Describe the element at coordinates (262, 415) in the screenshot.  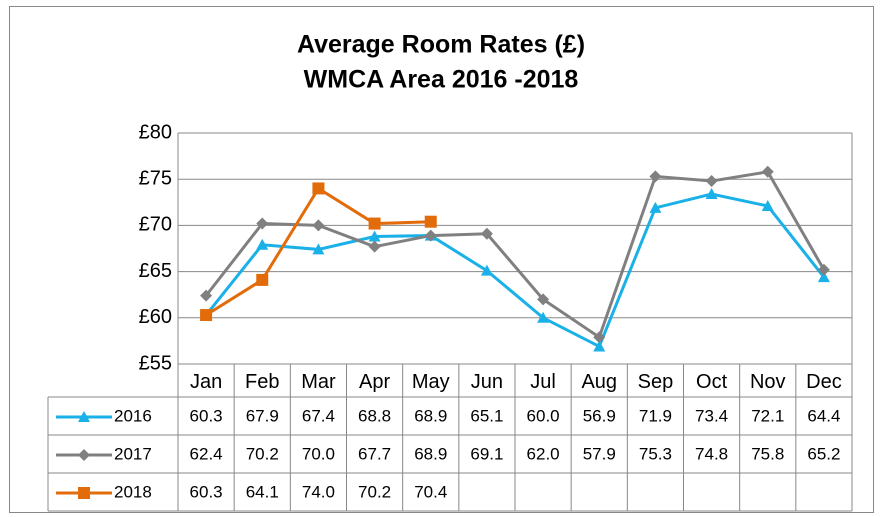
I see `table-value: 67.9` at that location.